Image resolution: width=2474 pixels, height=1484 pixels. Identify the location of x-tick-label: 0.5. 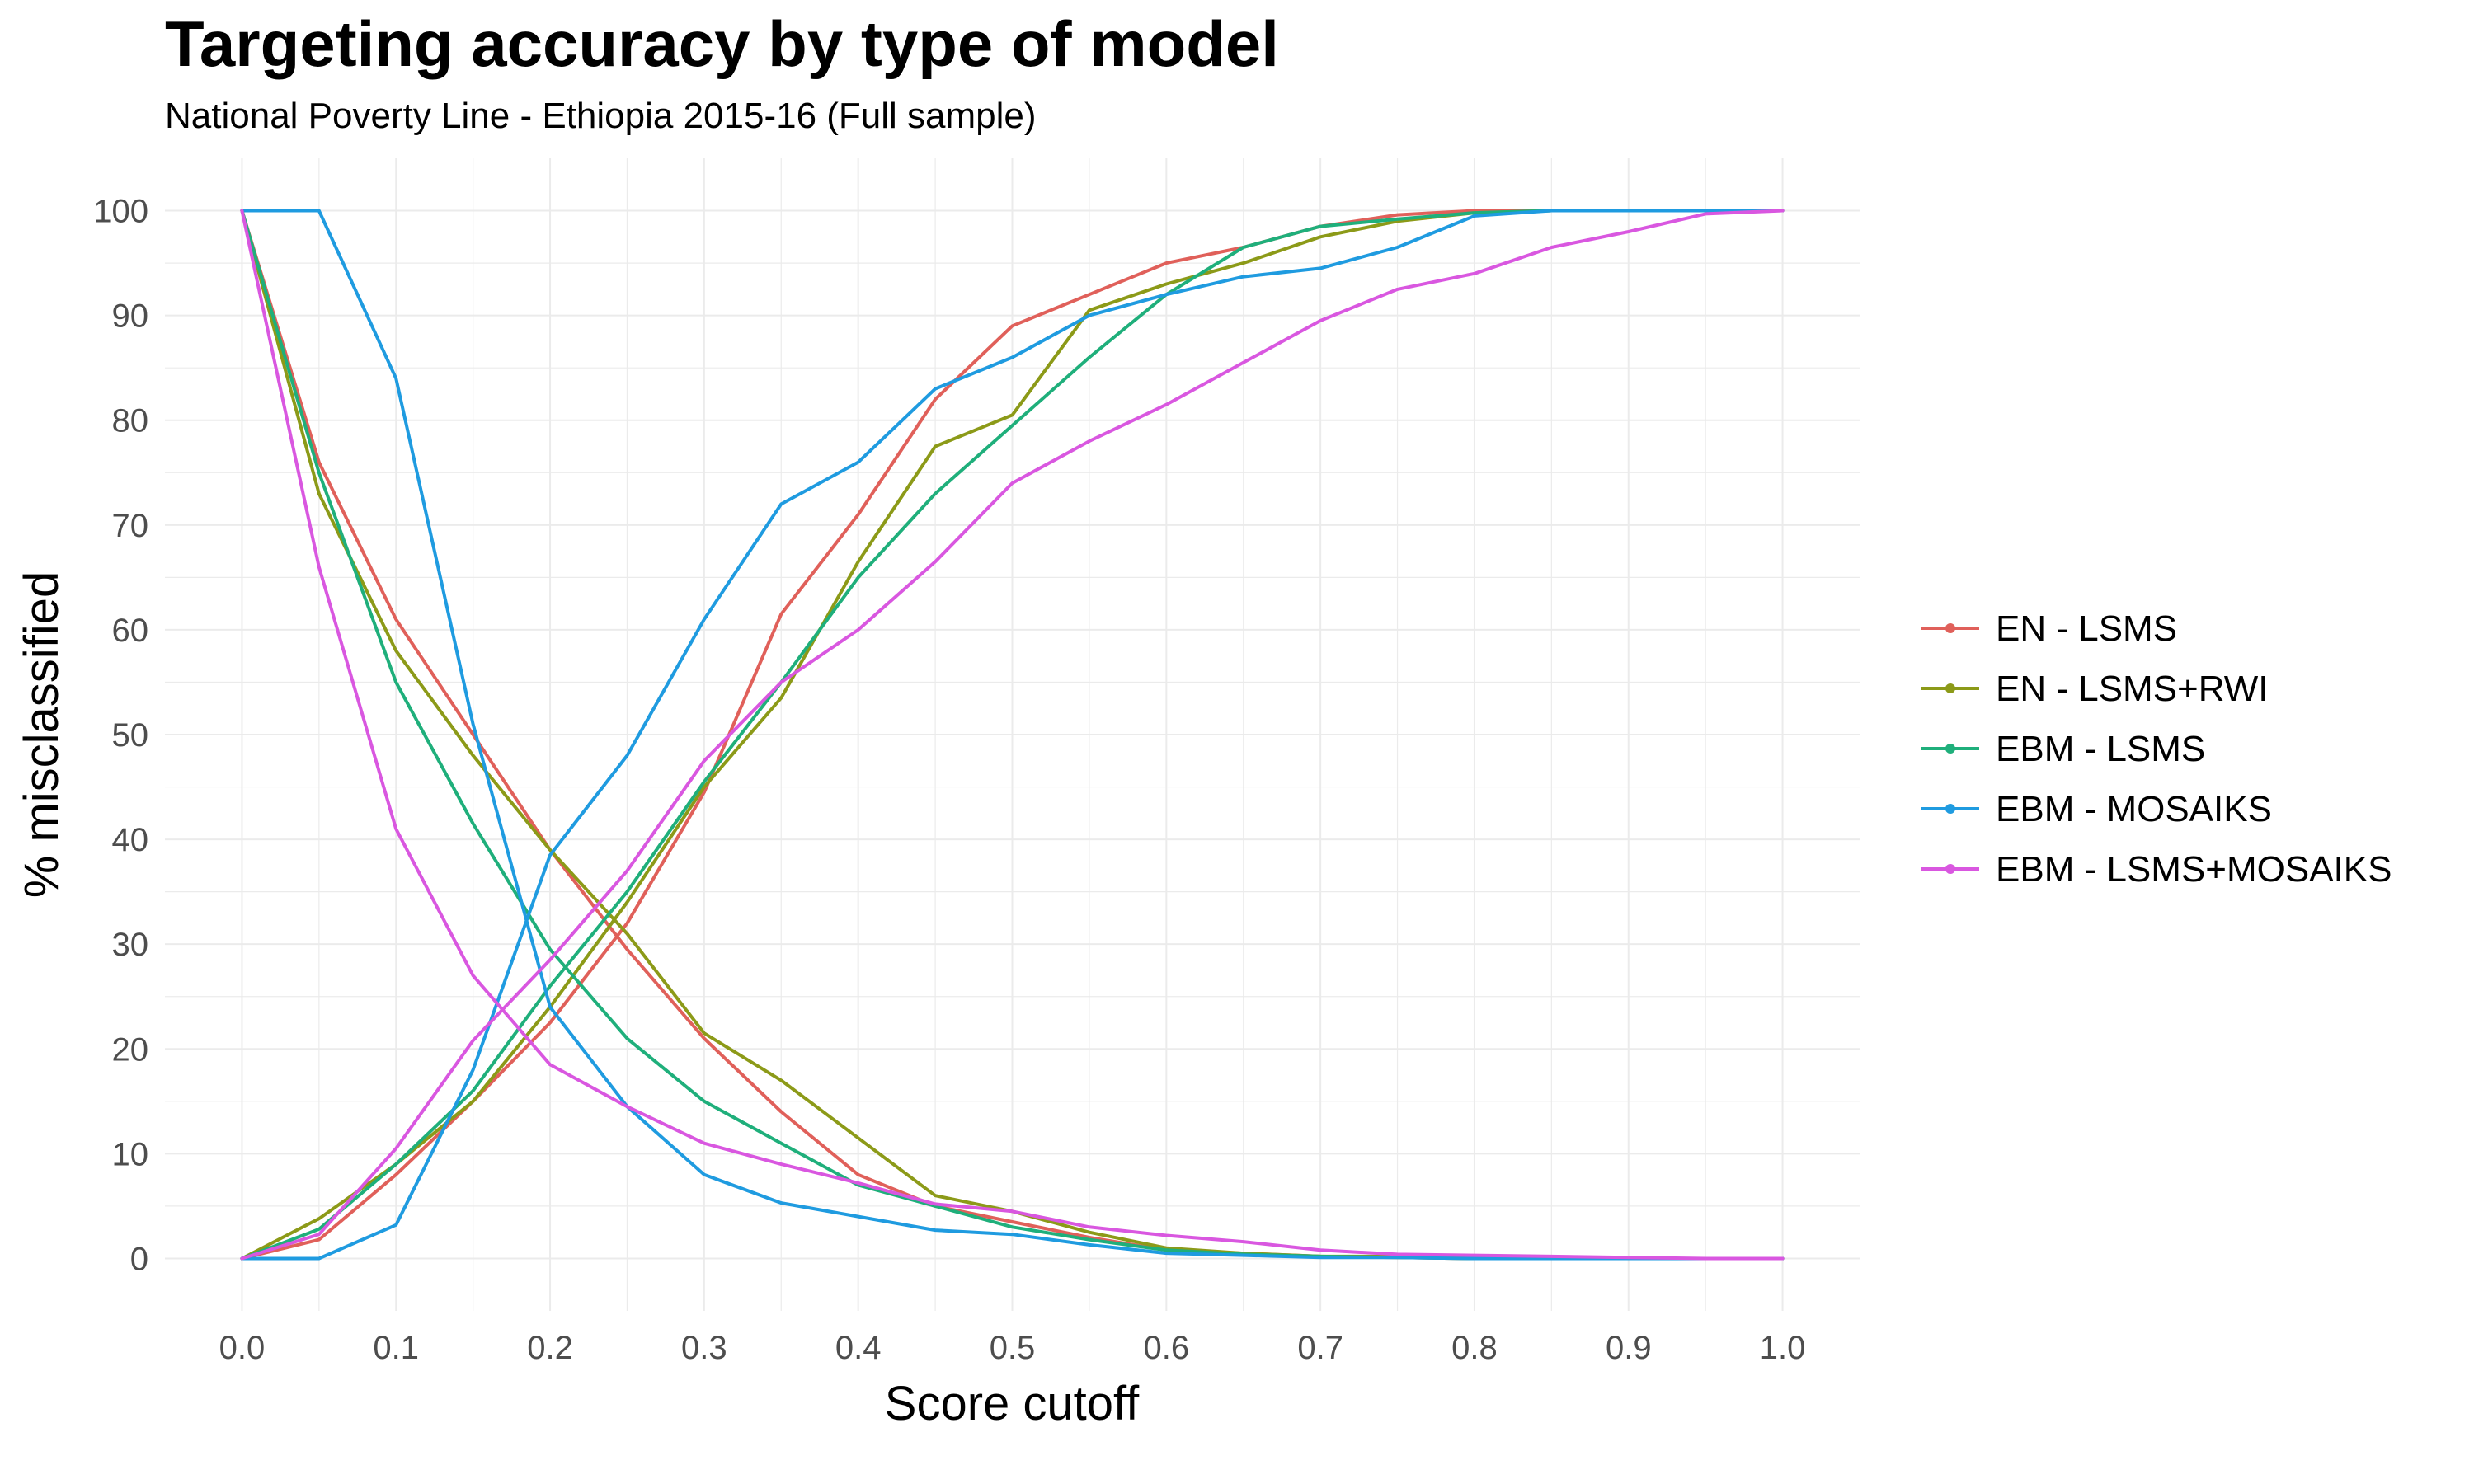
(1013, 1348).